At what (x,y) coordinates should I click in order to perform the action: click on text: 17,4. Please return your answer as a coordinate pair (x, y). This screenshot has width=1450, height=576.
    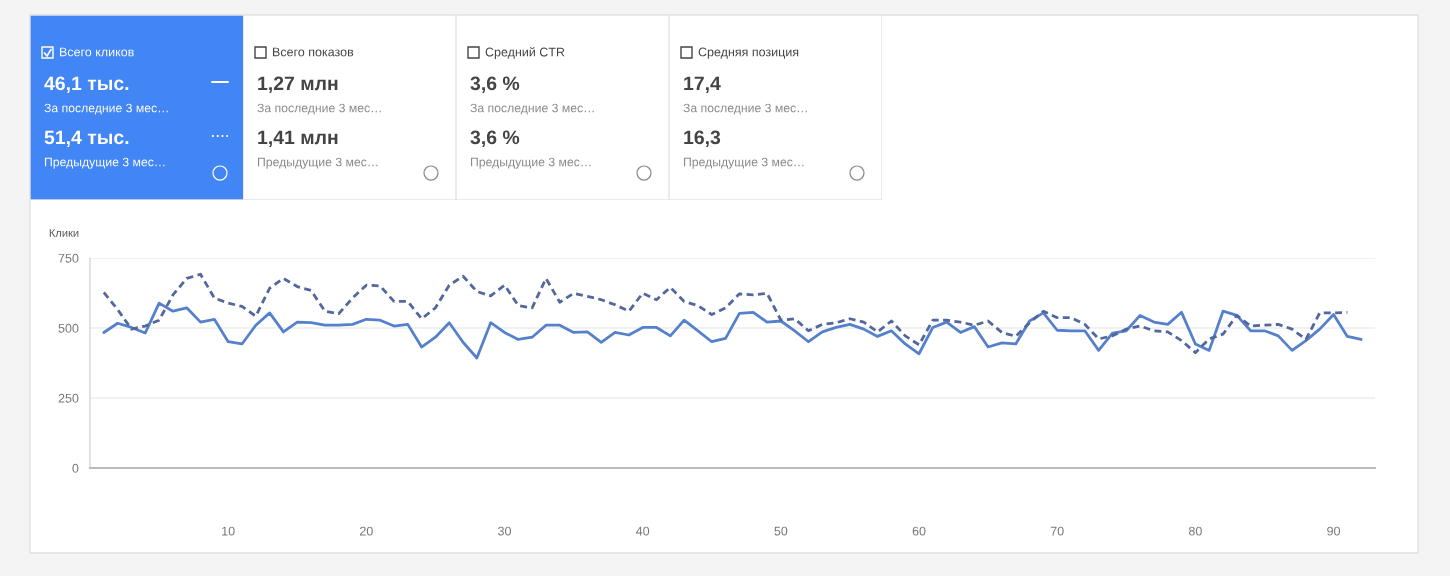
    Looking at the image, I should click on (702, 85).